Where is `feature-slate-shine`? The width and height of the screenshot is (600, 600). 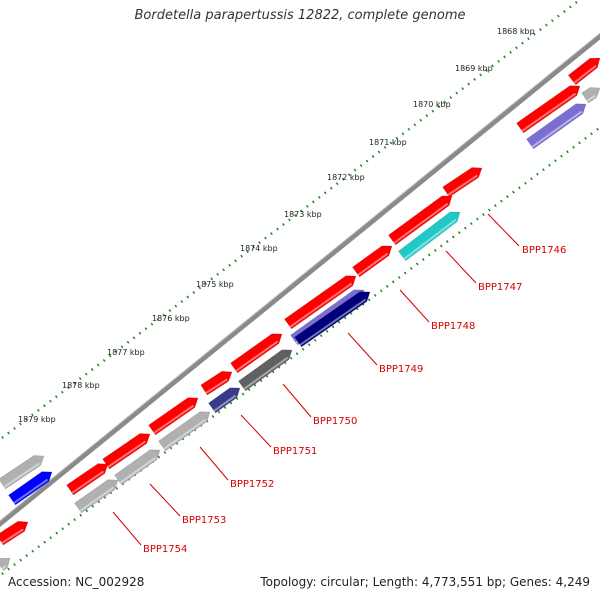
feature-slate-shine is located at coordinates (225, 403).